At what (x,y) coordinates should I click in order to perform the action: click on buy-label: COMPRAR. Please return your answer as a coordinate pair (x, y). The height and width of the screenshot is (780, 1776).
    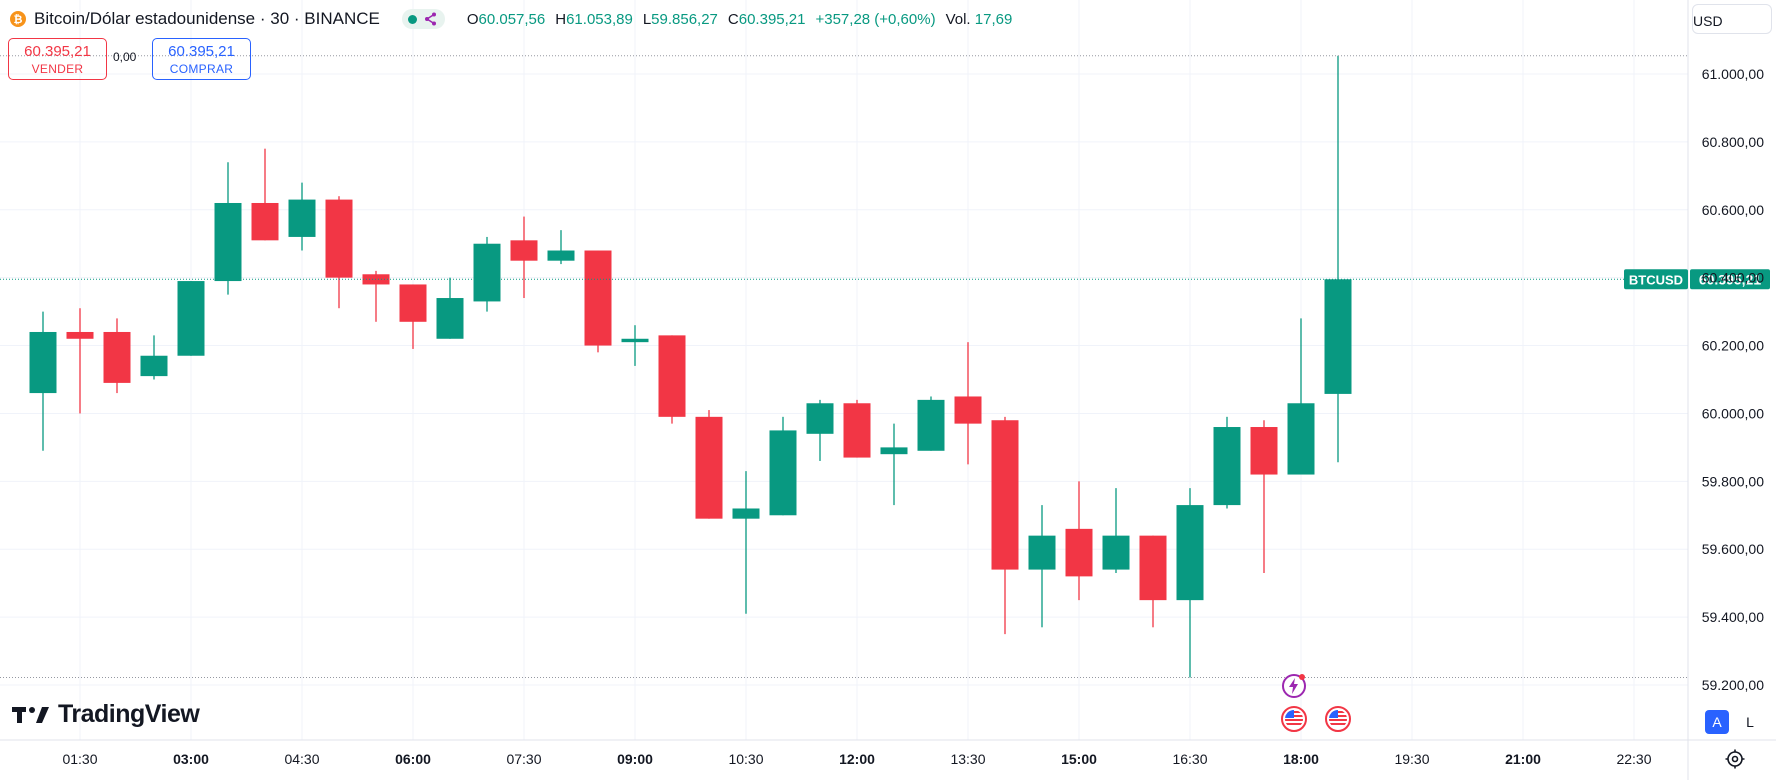
    Looking at the image, I should click on (201, 69).